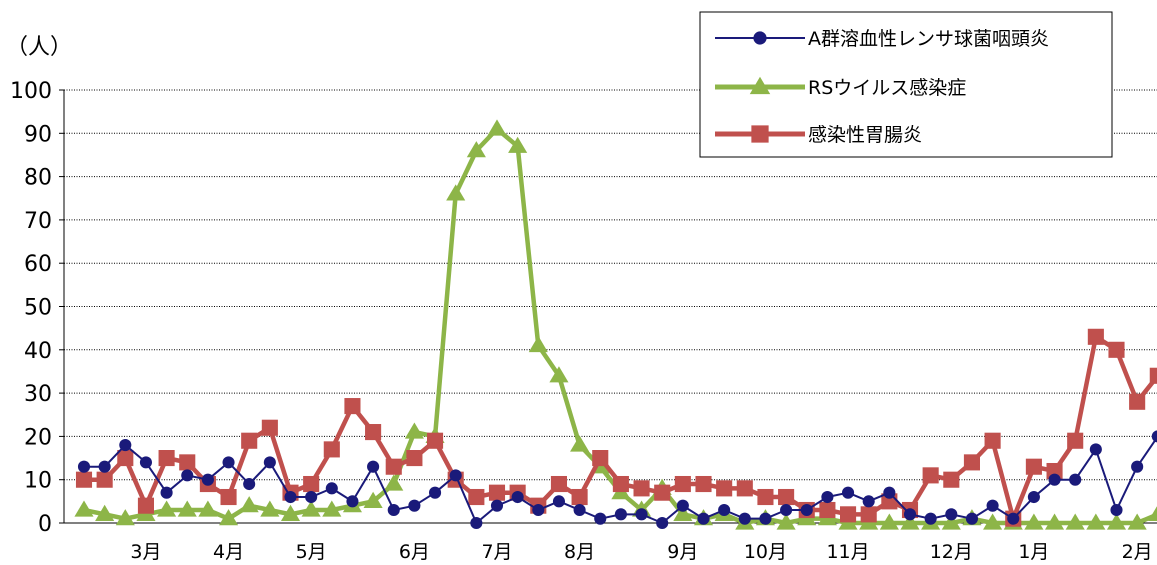 This screenshot has width=1157, height=565. Describe the element at coordinates (928, 39) in the screenshot. I see `legend-label: A群溶血性レンサ球菌咽頭炎` at that location.